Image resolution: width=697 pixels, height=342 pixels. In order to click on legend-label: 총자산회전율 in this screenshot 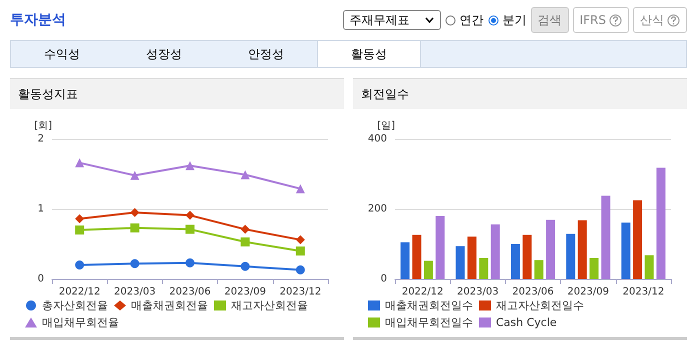, I will do `click(75, 305)`.